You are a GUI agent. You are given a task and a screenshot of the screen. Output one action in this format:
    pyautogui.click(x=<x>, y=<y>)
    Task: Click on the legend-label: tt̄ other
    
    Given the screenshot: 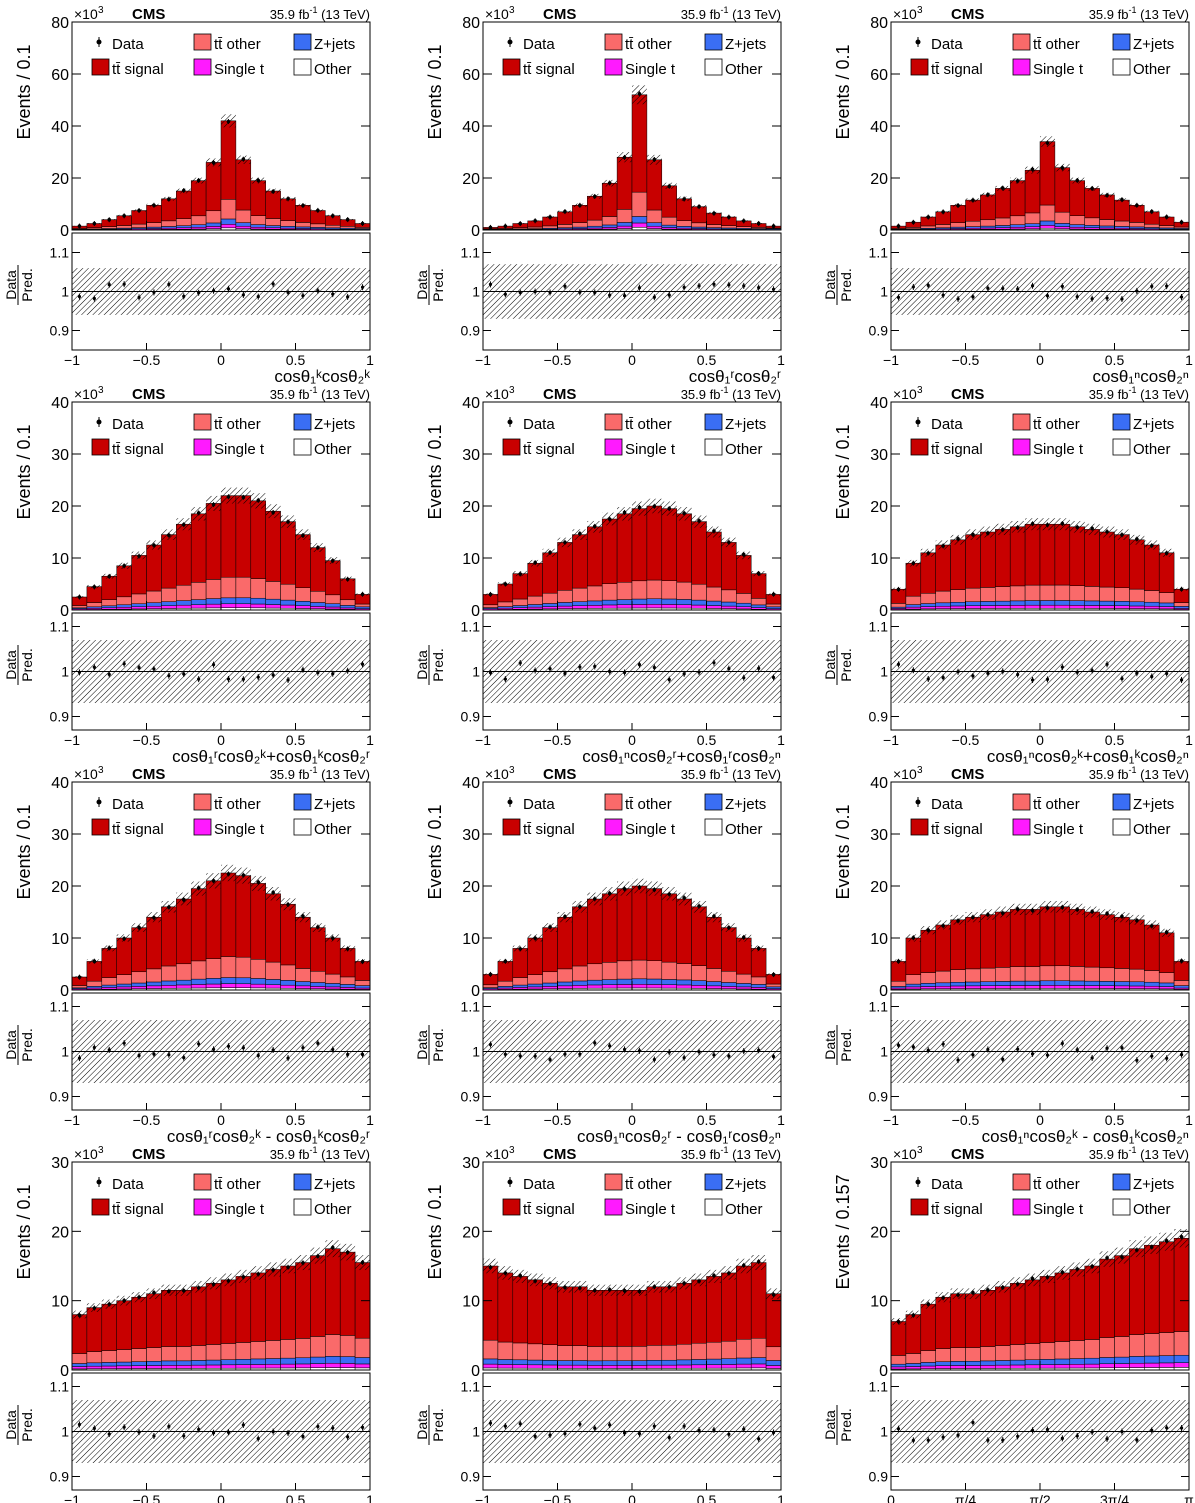 What is the action you would take?
    pyautogui.click(x=1056, y=424)
    